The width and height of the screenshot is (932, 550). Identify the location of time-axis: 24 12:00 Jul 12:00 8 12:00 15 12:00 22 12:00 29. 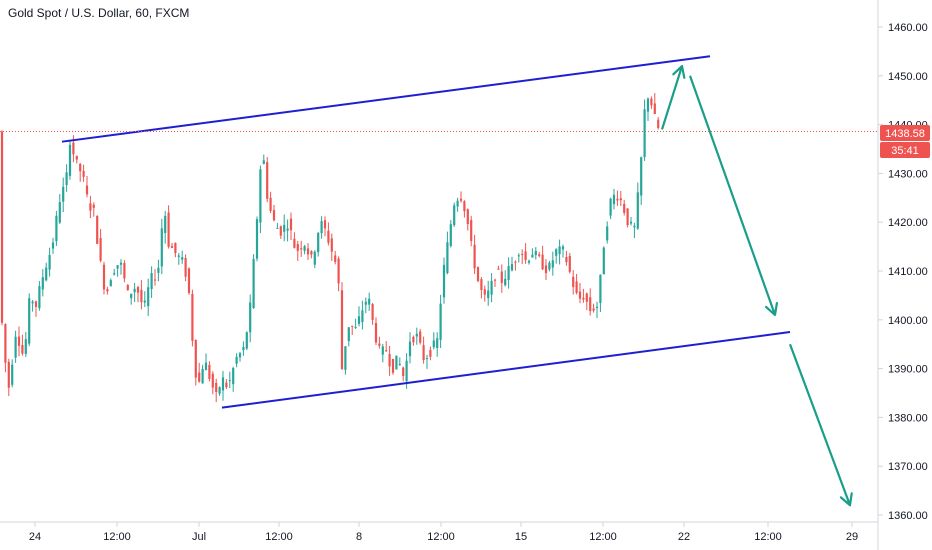
(439, 532).